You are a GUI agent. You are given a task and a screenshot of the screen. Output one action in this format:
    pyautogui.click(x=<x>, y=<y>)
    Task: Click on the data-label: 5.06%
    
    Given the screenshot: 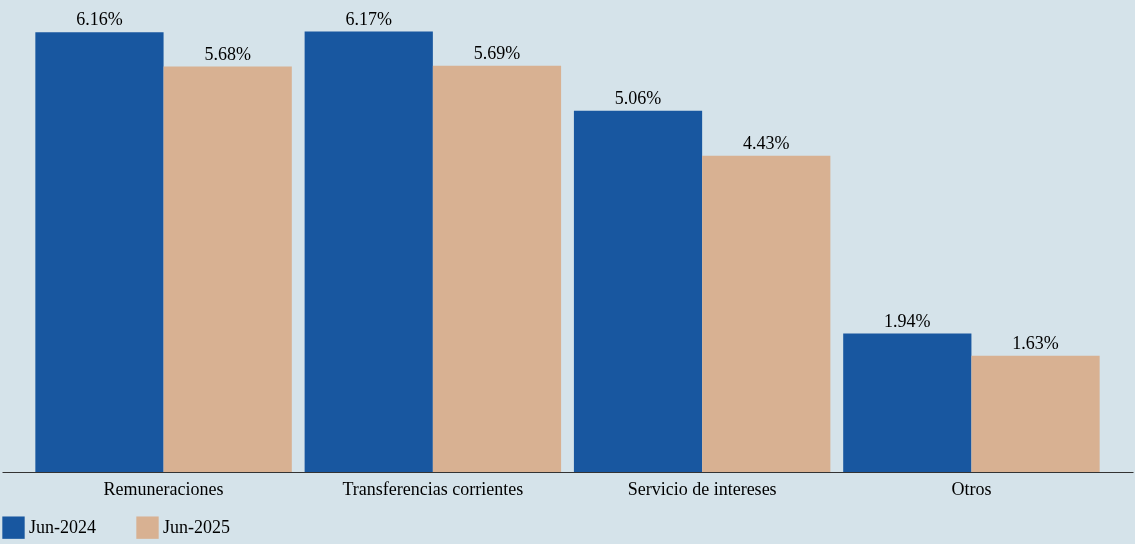 What is the action you would take?
    pyautogui.click(x=638, y=97)
    